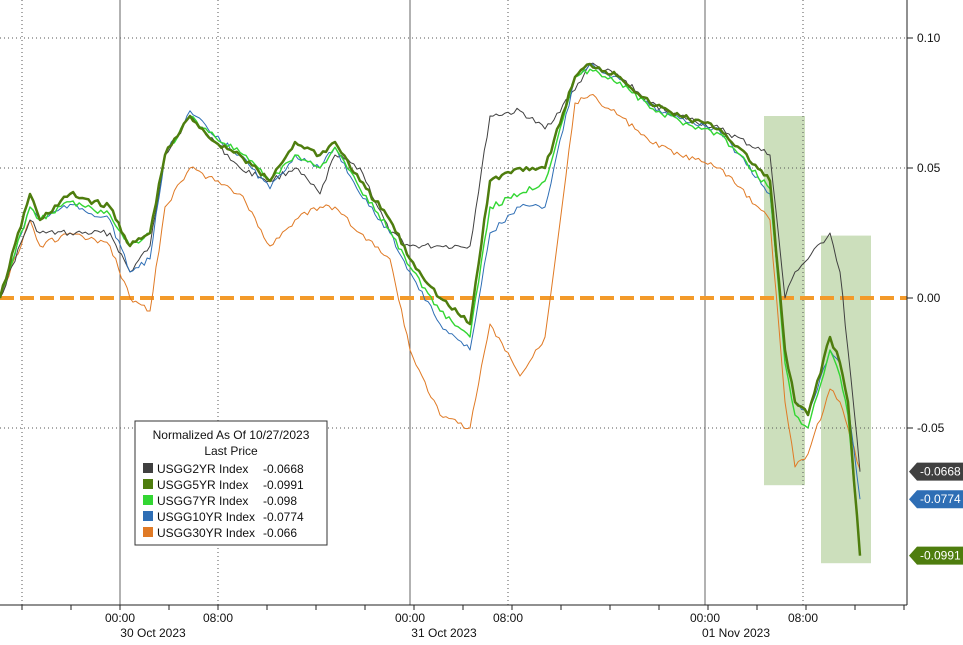  What do you see at coordinates (280, 533) in the screenshot?
I see `legend-value: -0.066` at bounding box center [280, 533].